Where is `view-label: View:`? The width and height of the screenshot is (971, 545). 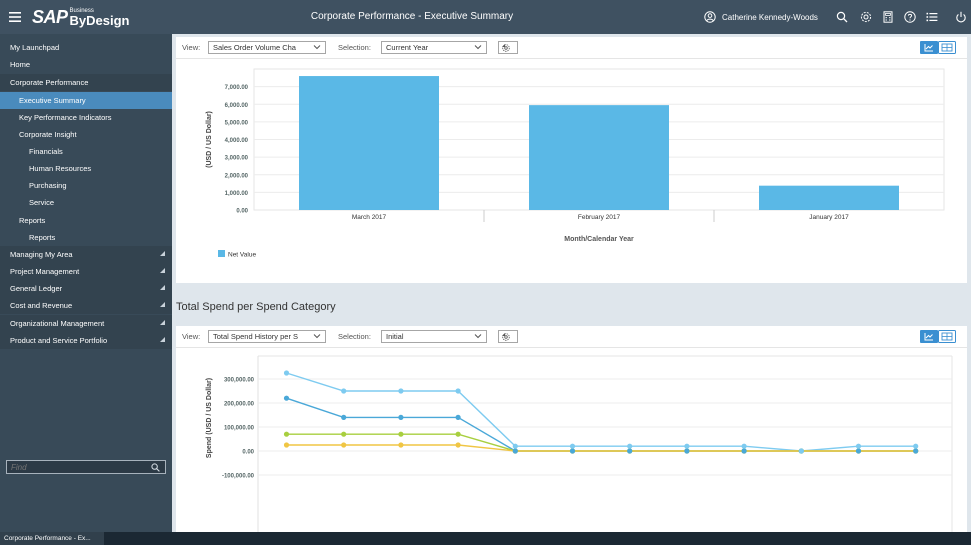
view-label: View: is located at coordinates (191, 336).